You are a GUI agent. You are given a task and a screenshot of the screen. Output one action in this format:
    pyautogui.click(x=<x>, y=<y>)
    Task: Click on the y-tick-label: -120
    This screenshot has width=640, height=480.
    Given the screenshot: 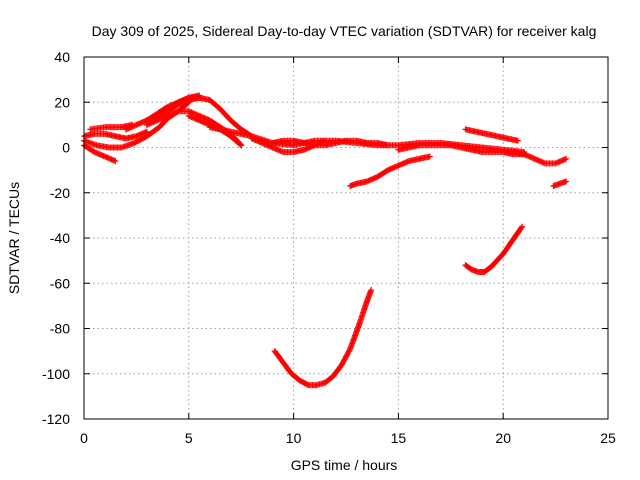 What is the action you would take?
    pyautogui.click(x=56, y=419)
    